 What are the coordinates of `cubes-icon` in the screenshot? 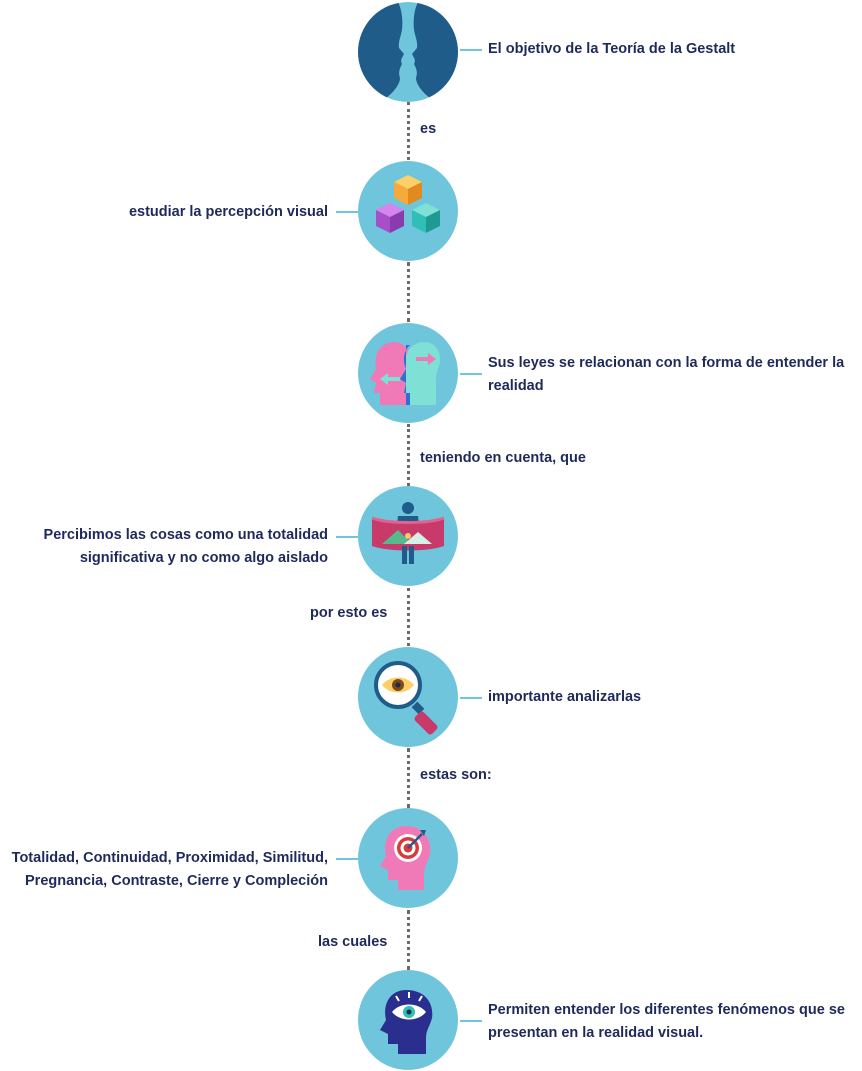 It's located at (408, 211).